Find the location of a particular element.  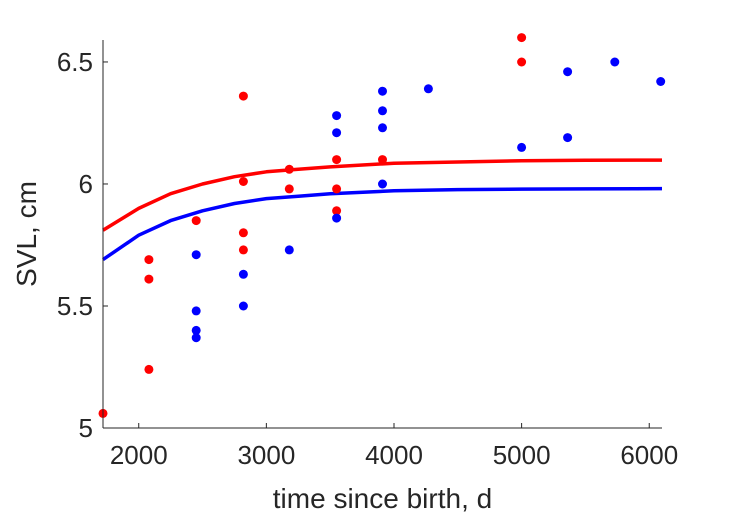

x-axis-label: time since birth, d is located at coordinates (382, 498).